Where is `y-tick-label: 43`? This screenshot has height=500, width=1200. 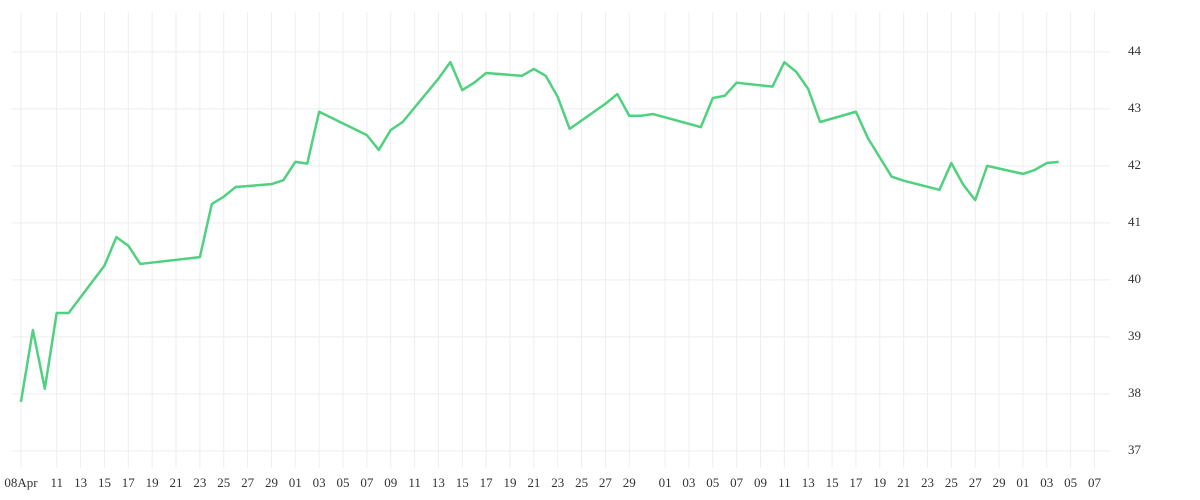
y-tick-label: 43 is located at coordinates (1134, 107).